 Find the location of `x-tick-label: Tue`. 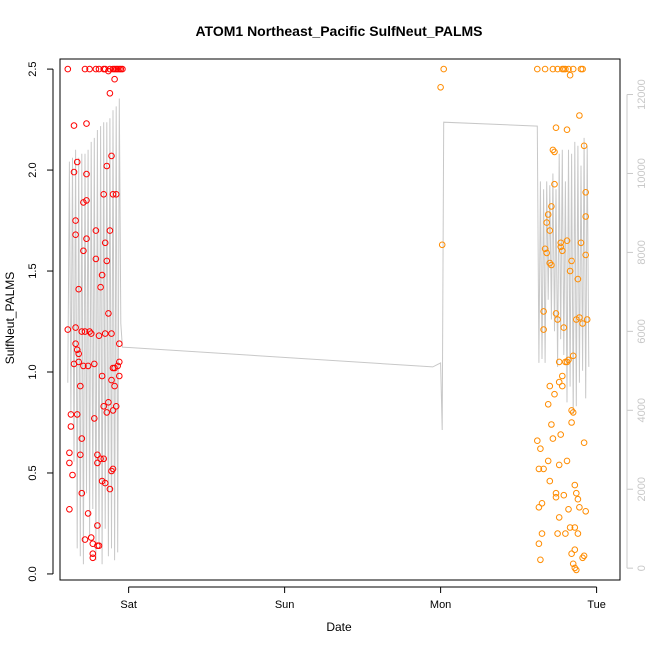

x-tick-label: Tue is located at coordinates (596, 605).